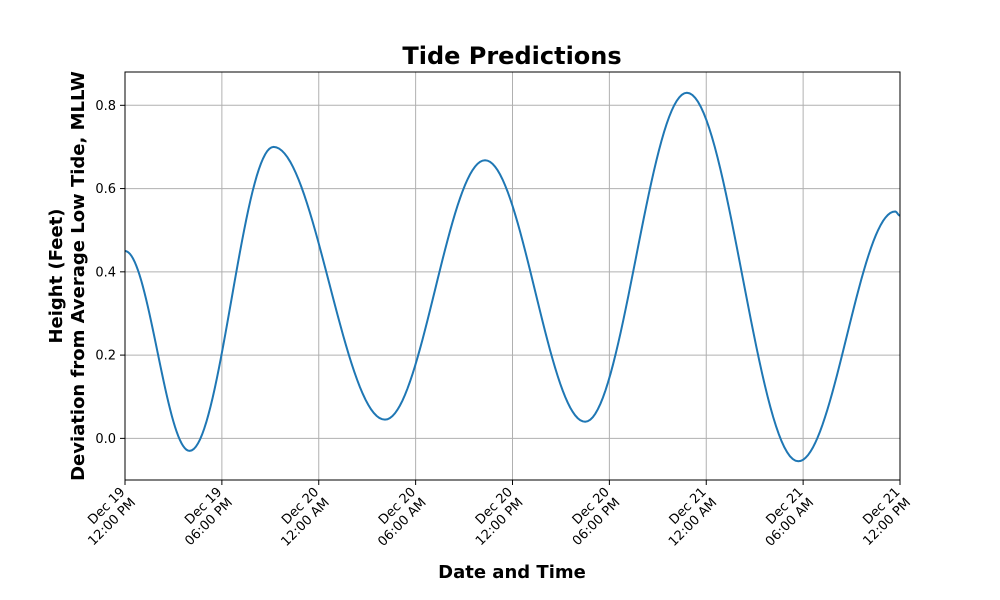  What do you see at coordinates (105, 356) in the screenshot?
I see `y-tick-label: 0.2` at bounding box center [105, 356].